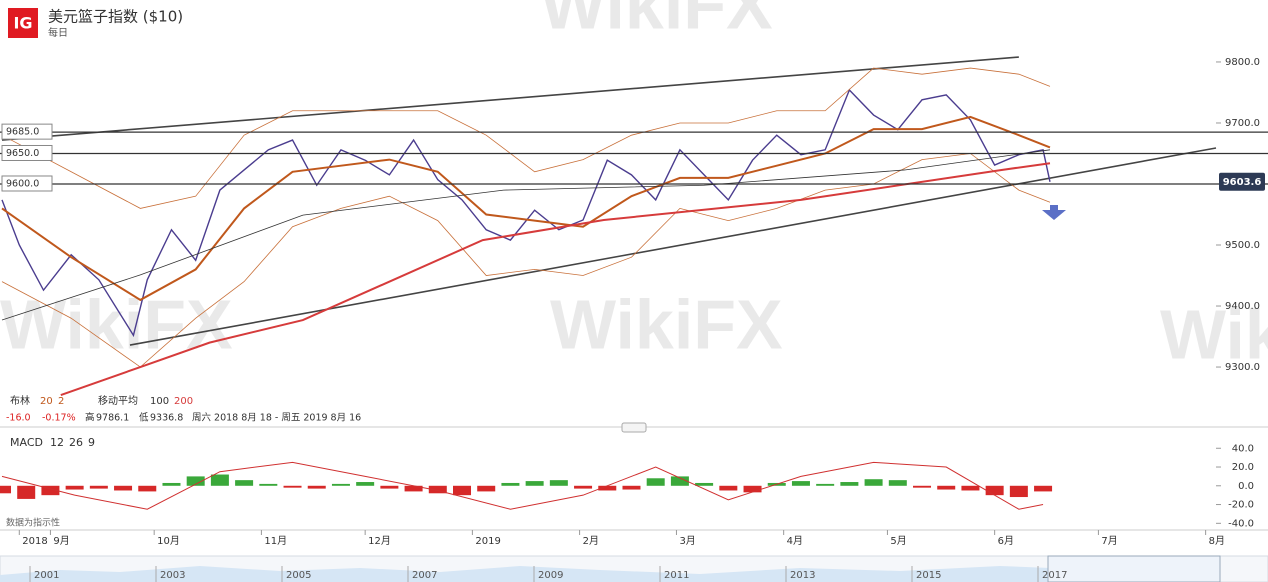 The height and width of the screenshot is (582, 1268). I want to click on macd-title: MACD, so click(26, 442).